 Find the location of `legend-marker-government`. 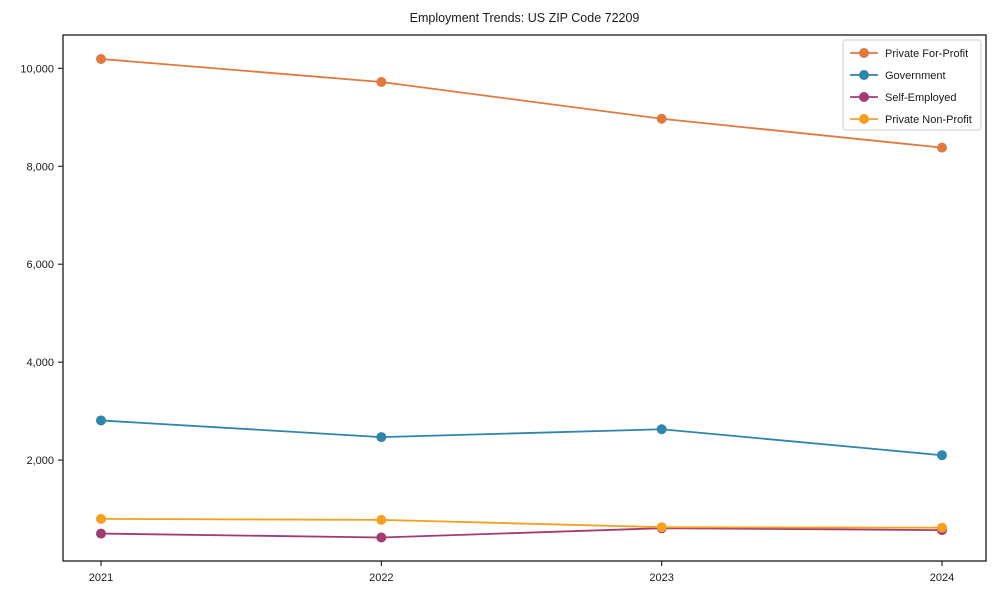

legend-marker-government is located at coordinates (864, 75).